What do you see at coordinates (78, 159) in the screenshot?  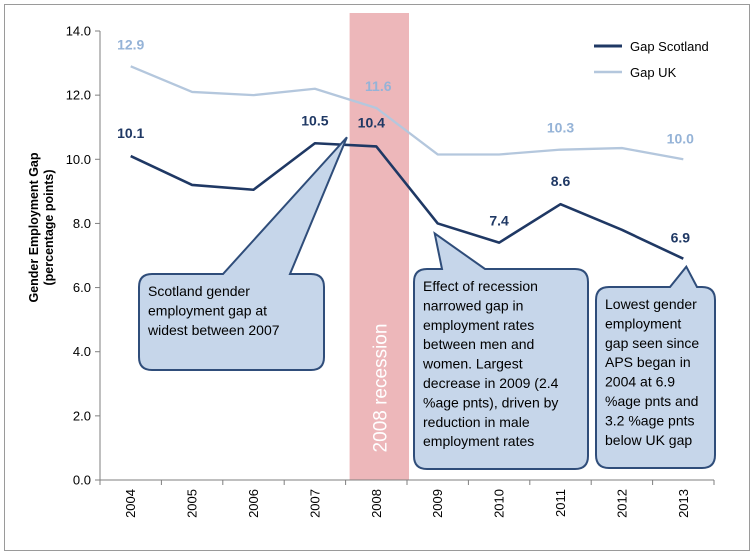 I see `y-tick-label: 10.0` at bounding box center [78, 159].